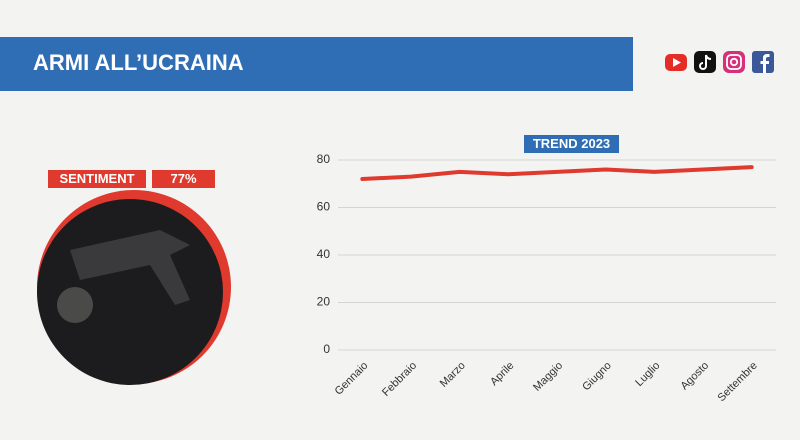 The width and height of the screenshot is (800, 440). Describe the element at coordinates (557, 173) in the screenshot. I see `series-line` at that location.